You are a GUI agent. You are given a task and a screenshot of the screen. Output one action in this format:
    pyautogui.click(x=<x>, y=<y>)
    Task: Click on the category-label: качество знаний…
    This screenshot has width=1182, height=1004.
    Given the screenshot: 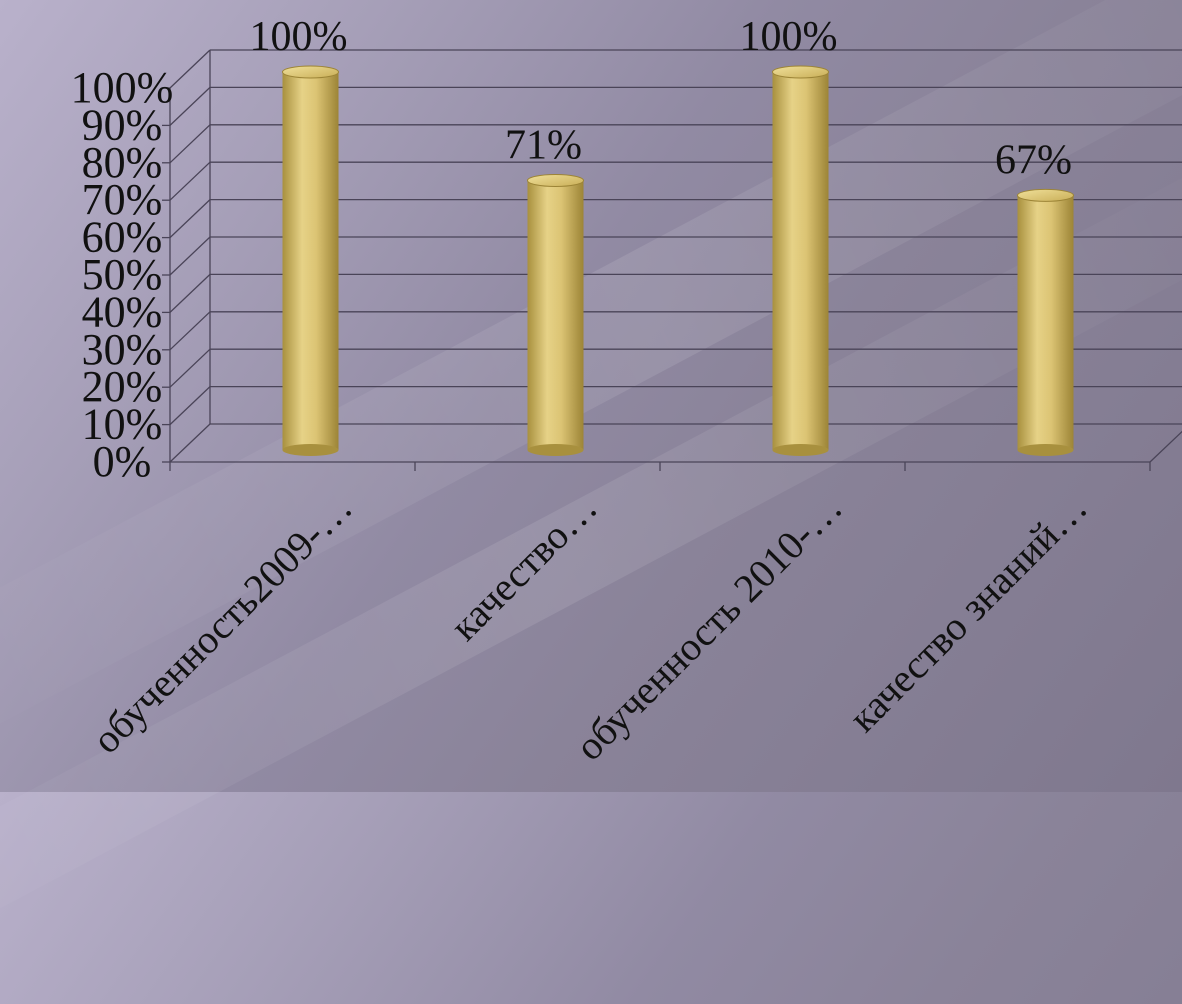 What is the action you would take?
    pyautogui.click(x=968, y=613)
    